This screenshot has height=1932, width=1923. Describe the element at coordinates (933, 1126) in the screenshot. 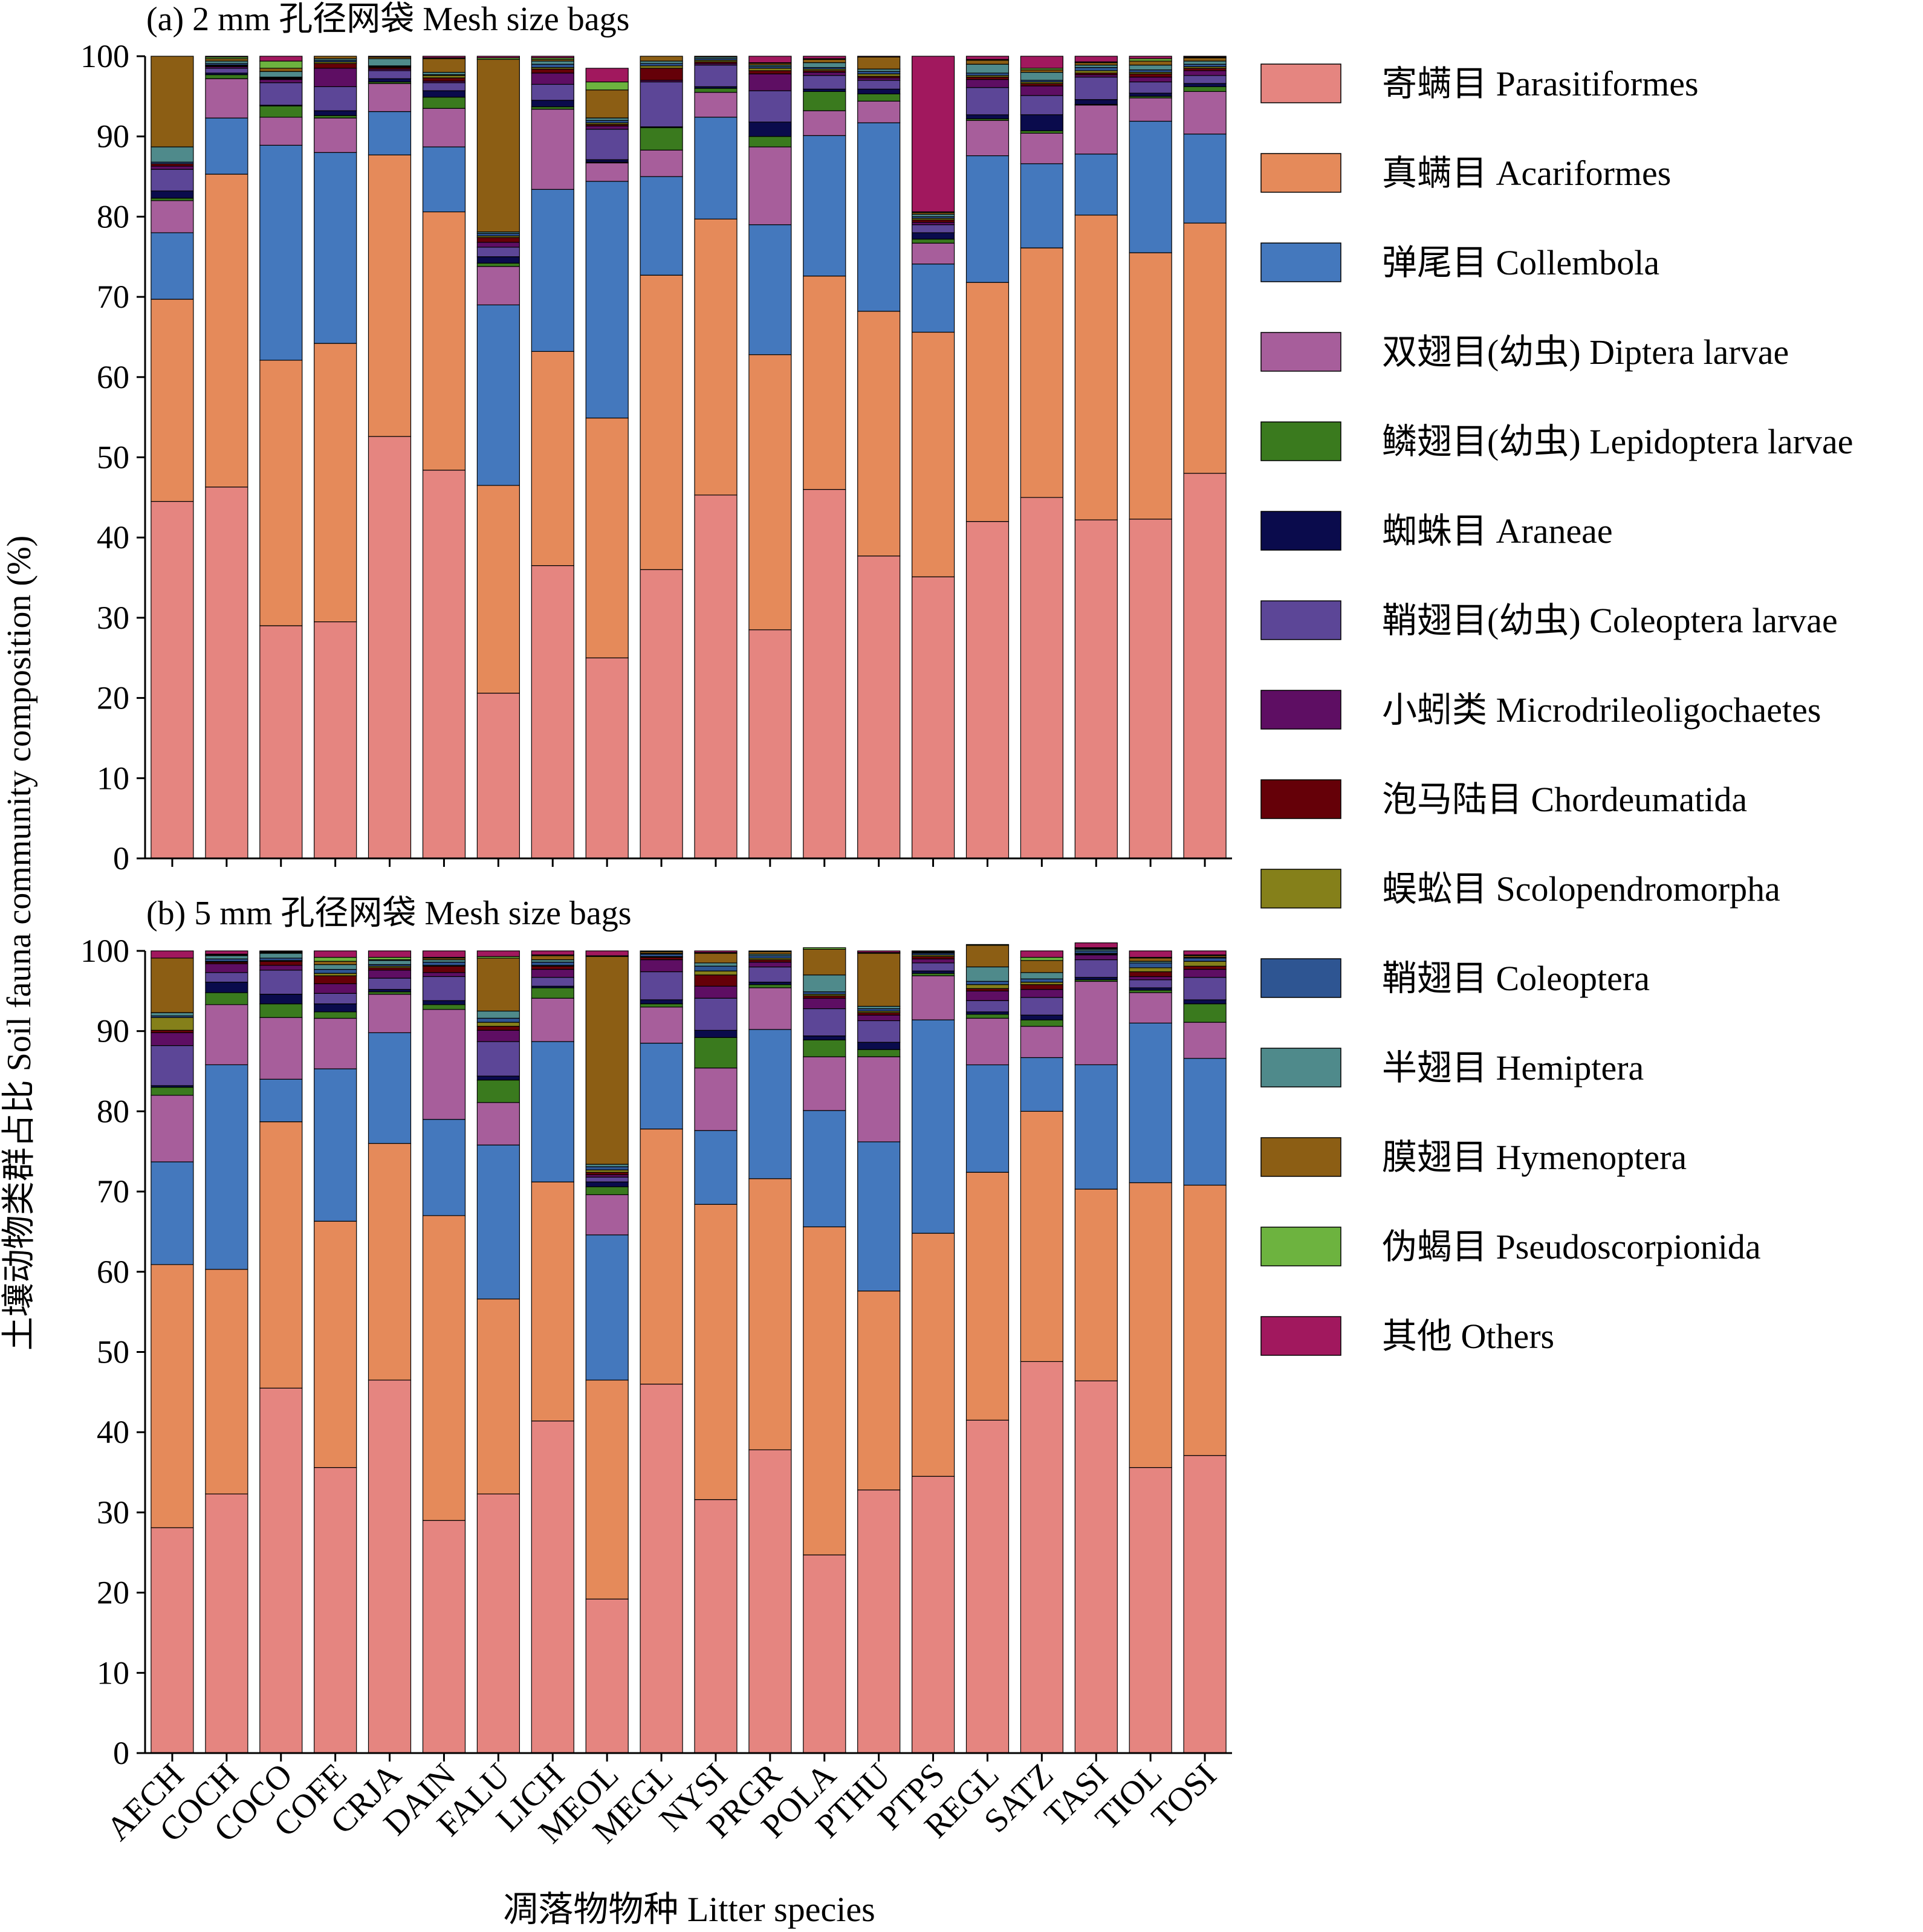

I see `bar-segment-b-ptps-s2` at that location.